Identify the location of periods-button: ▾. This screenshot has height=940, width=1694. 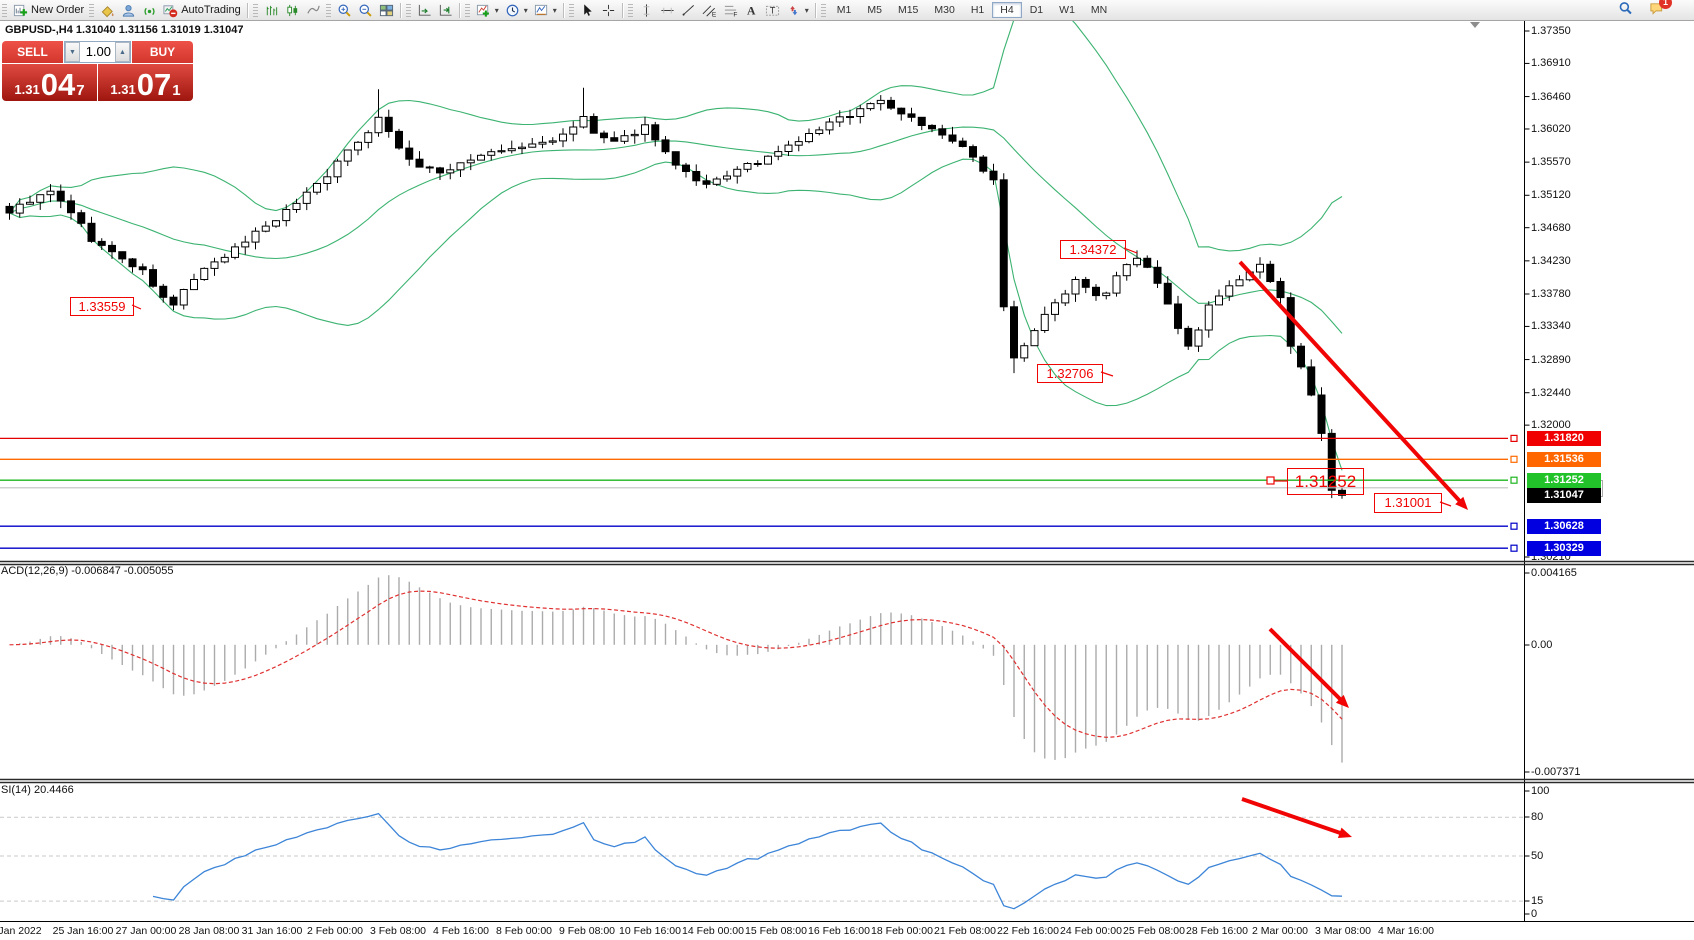
(516, 10).